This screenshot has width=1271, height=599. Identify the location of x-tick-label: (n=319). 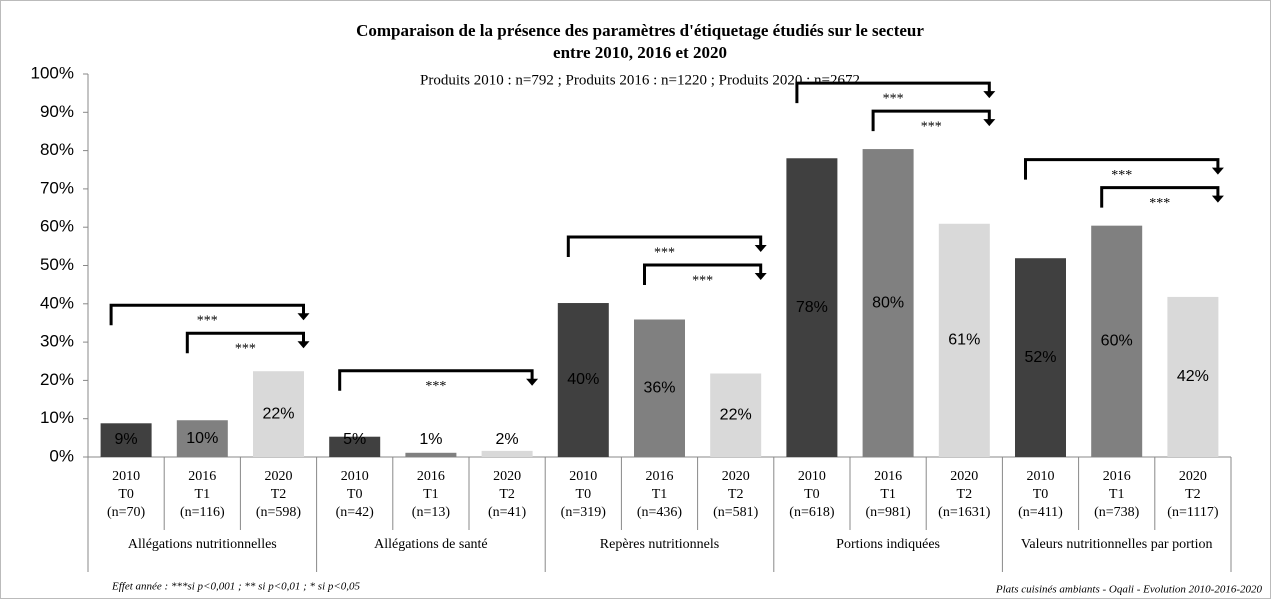
(584, 512).